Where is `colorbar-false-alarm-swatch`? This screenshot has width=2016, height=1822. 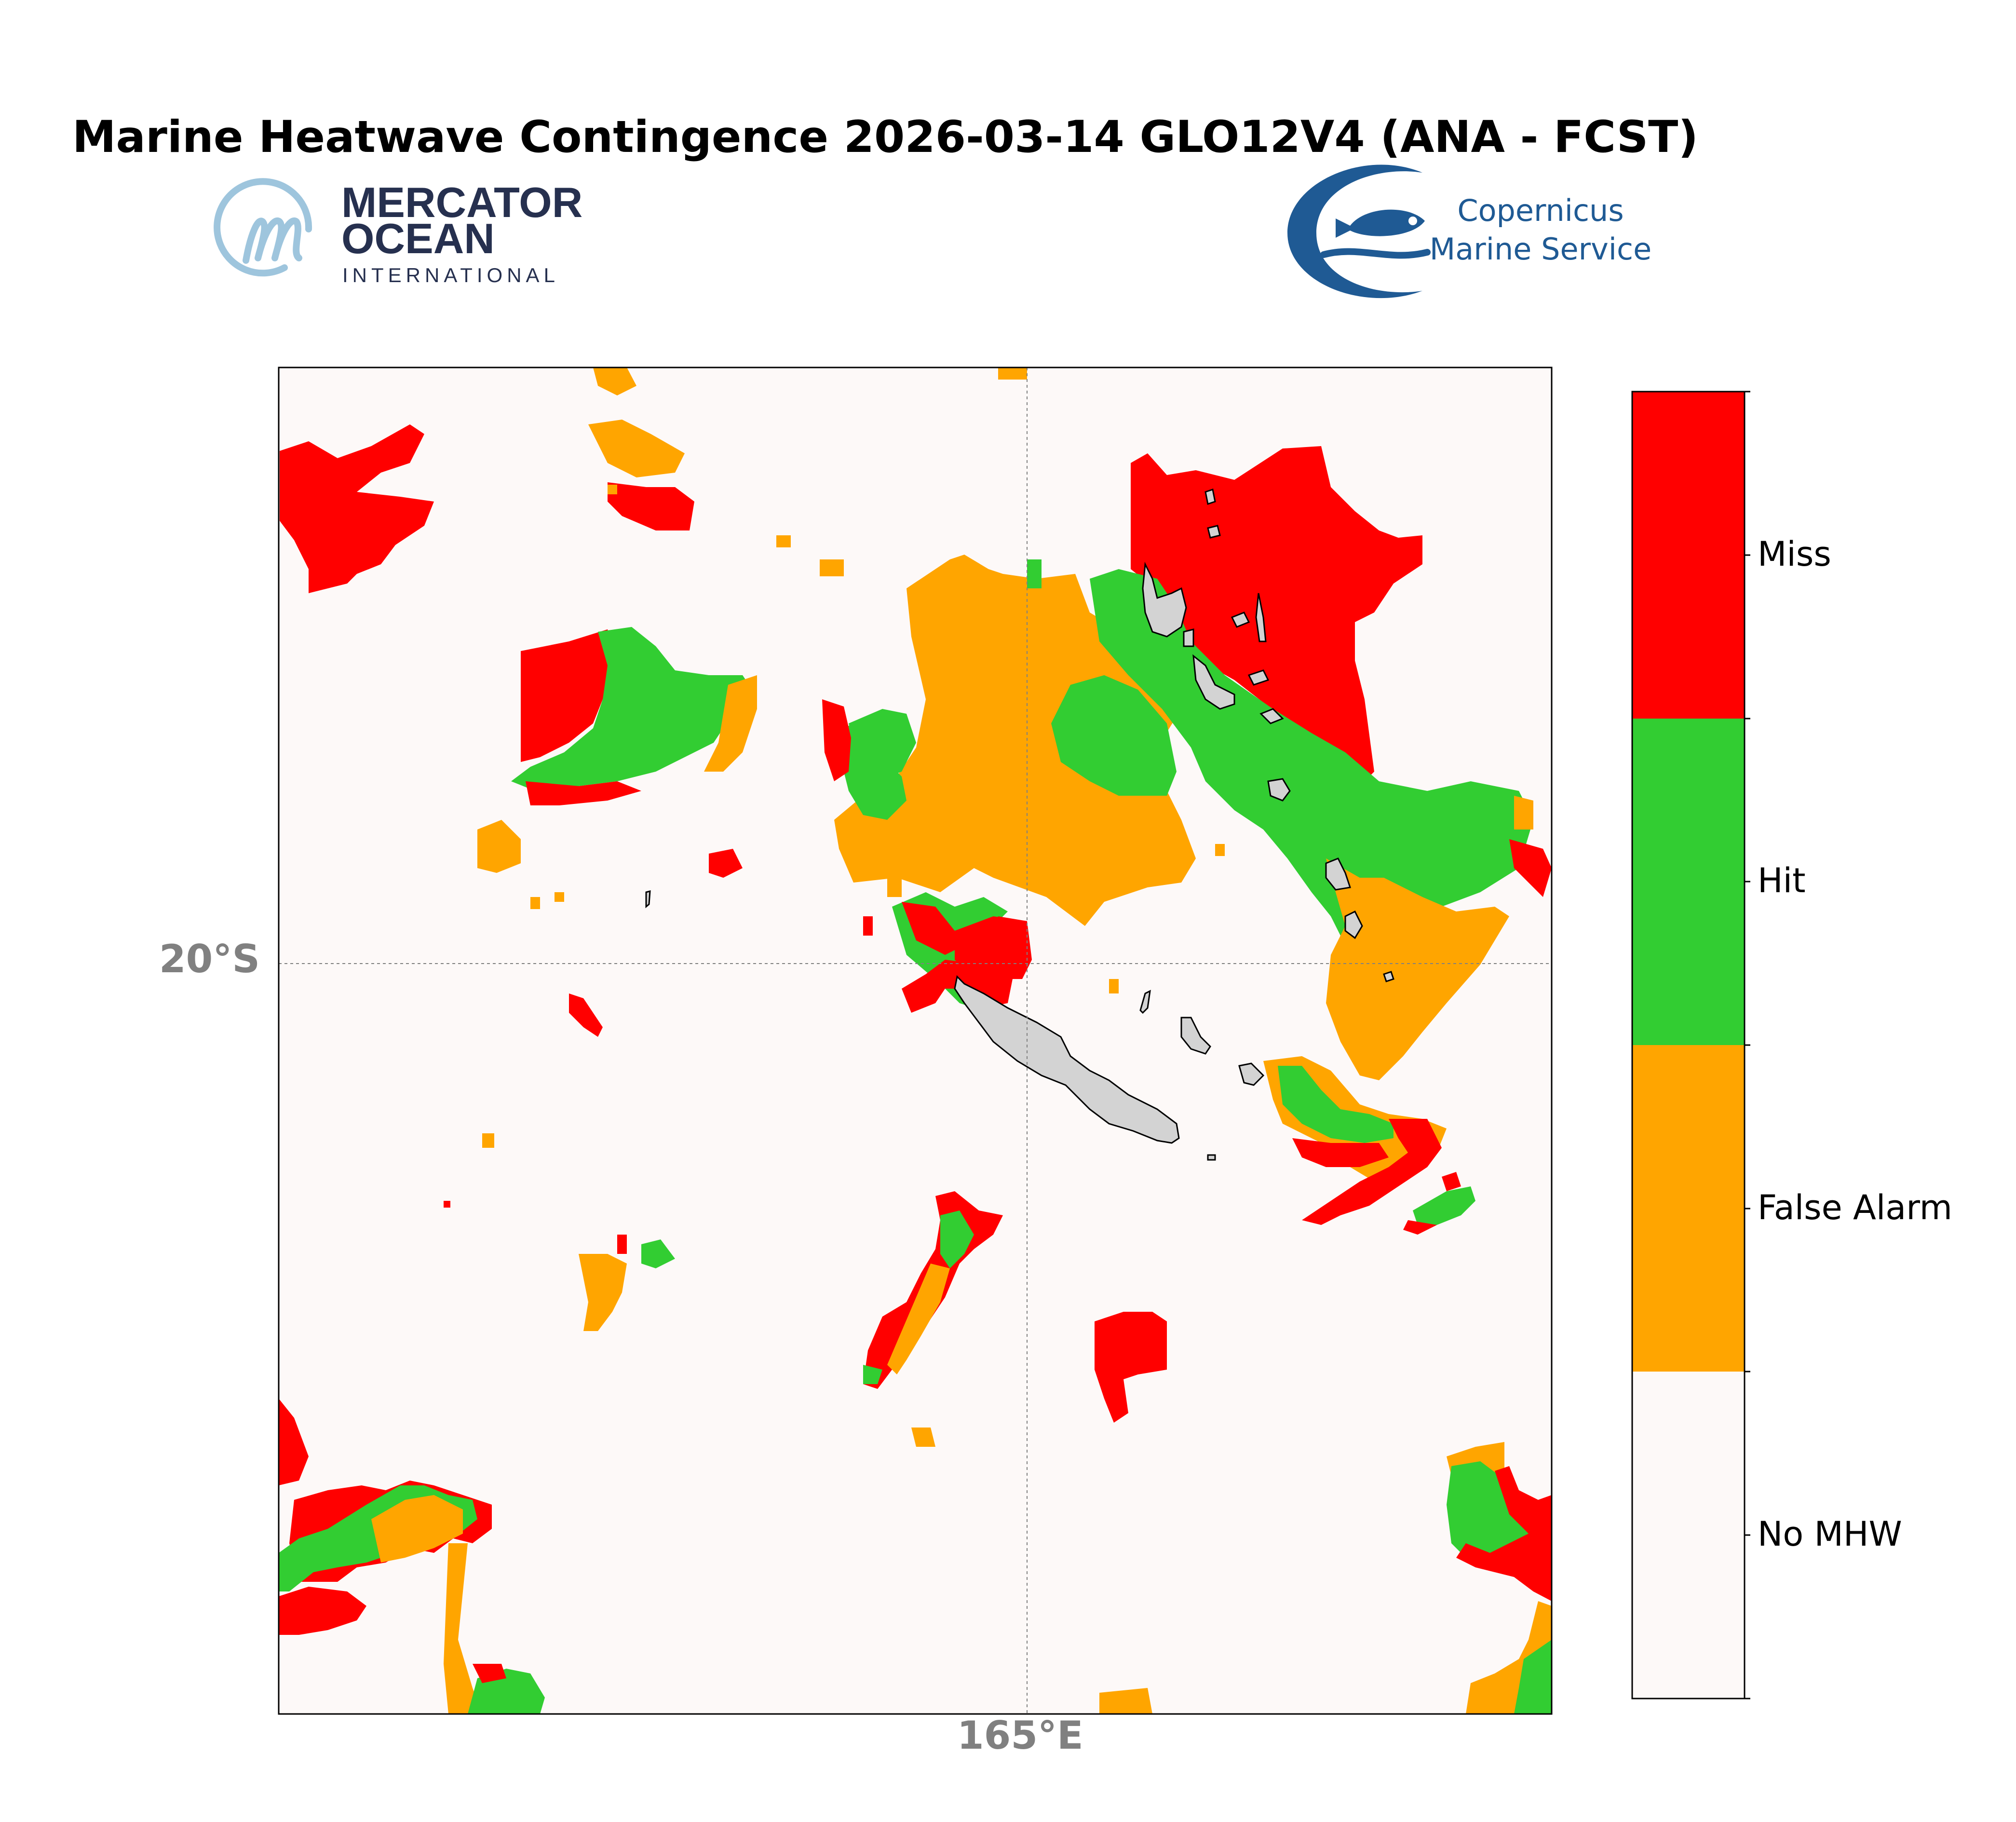
colorbar-false-alarm-swatch is located at coordinates (1688, 1208).